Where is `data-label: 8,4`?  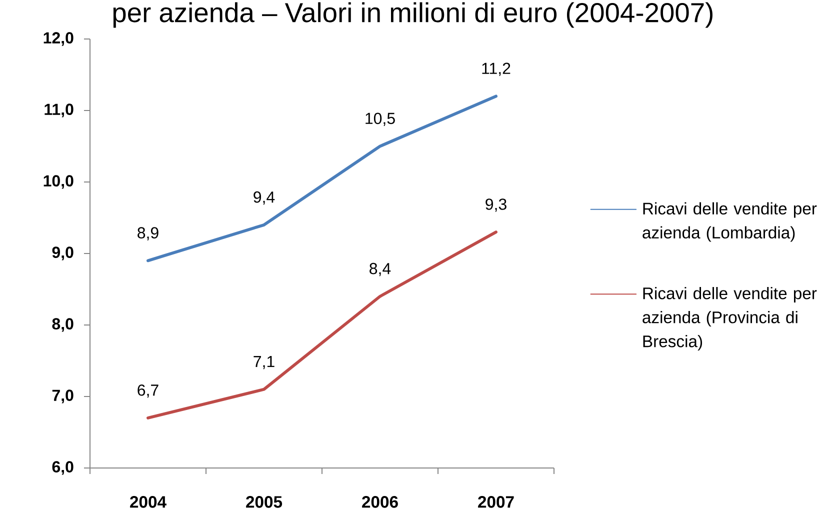
data-label: 8,4 is located at coordinates (380, 269).